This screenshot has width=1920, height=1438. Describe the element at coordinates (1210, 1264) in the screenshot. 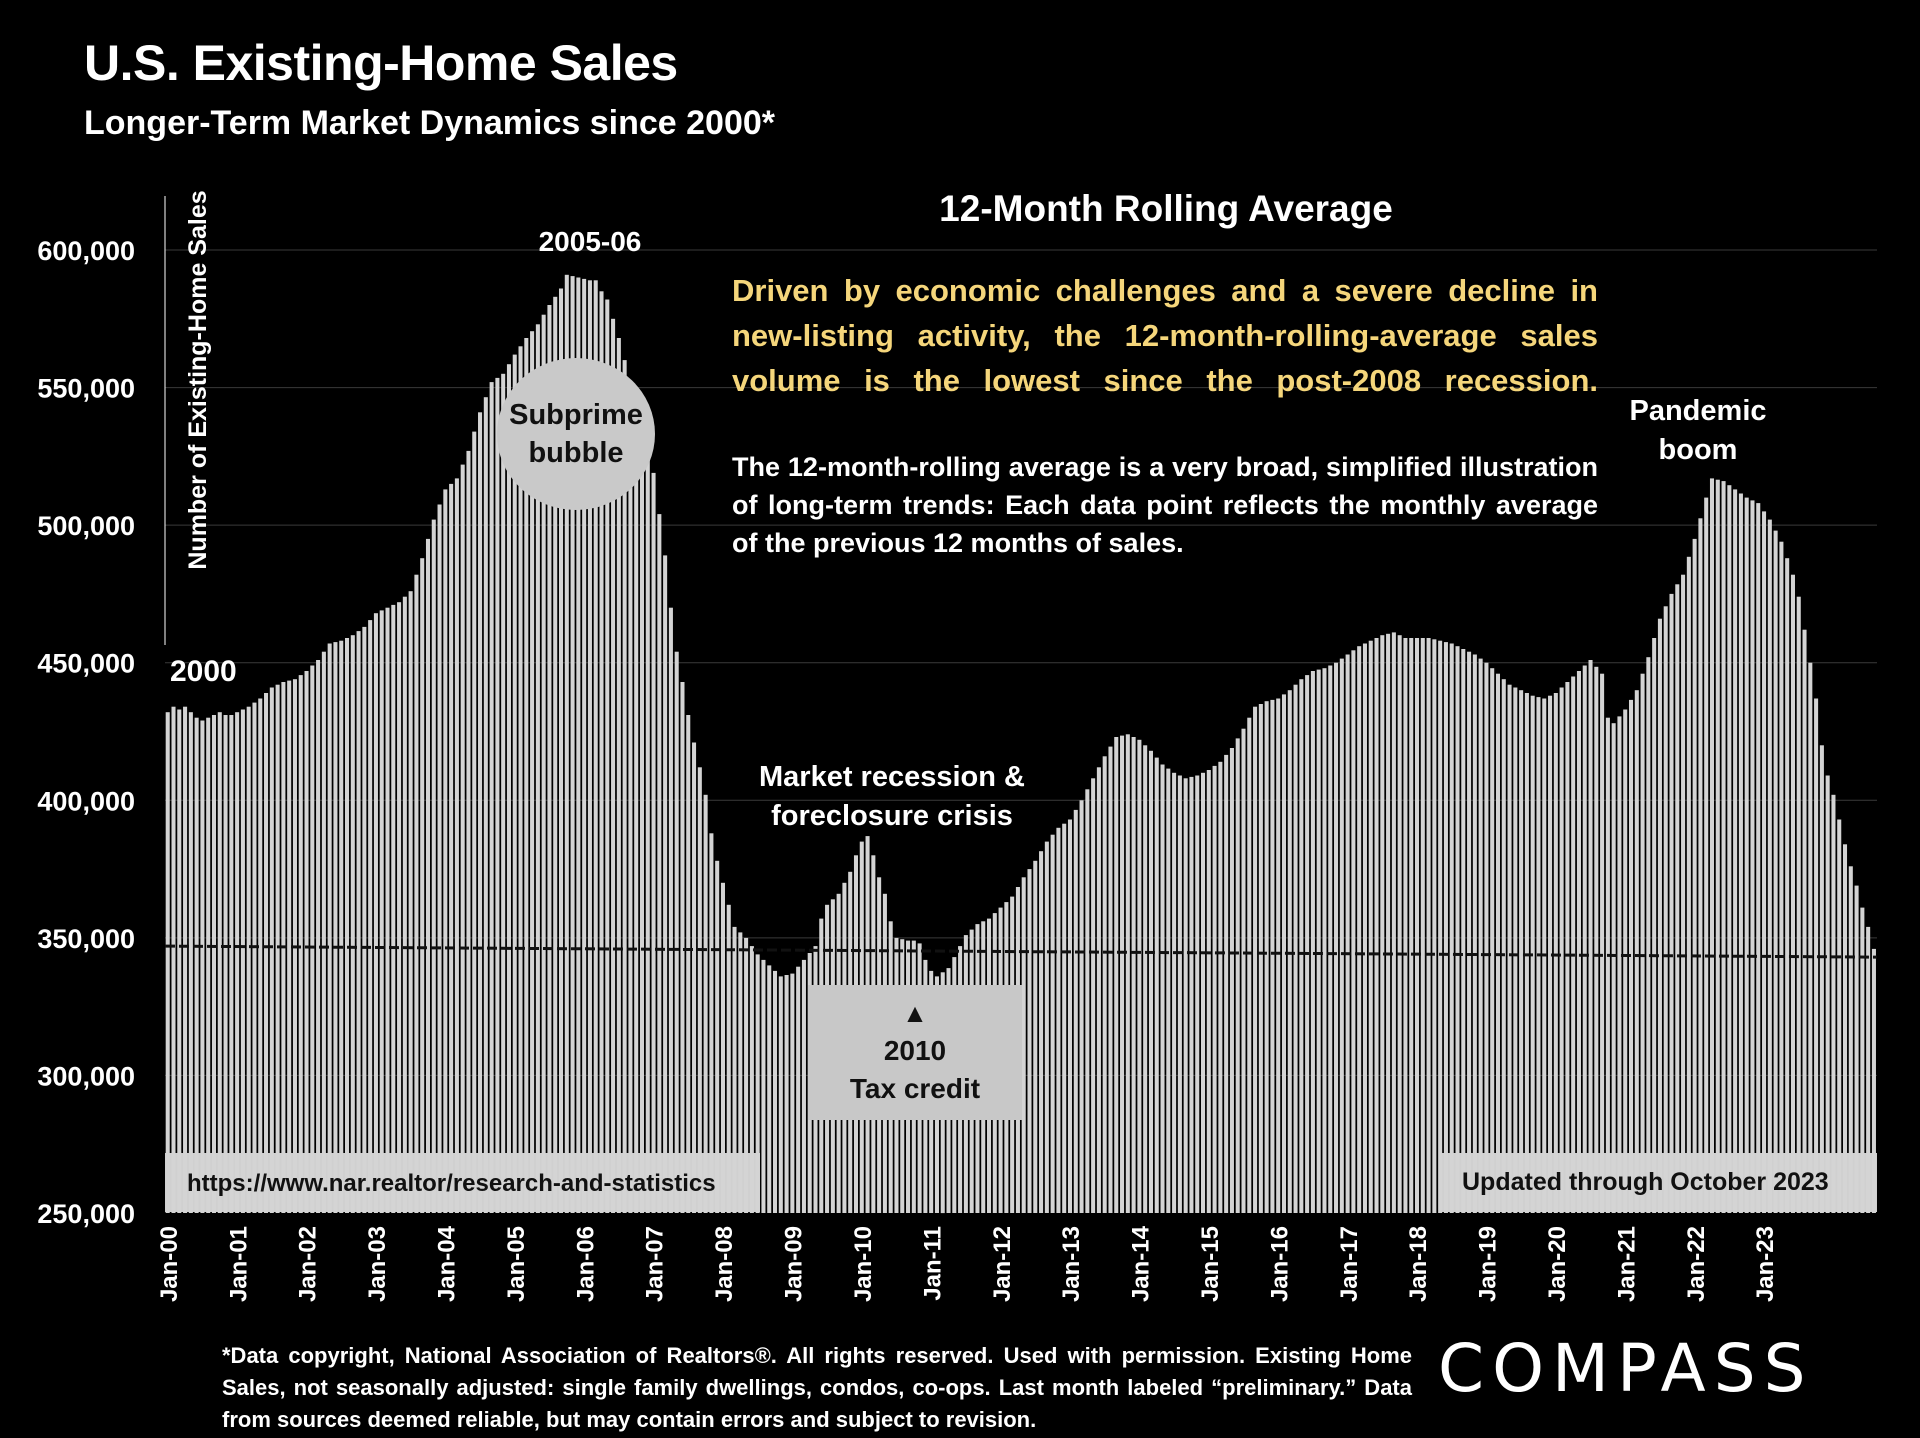

I see `x-tick-label: Jan-15` at that location.